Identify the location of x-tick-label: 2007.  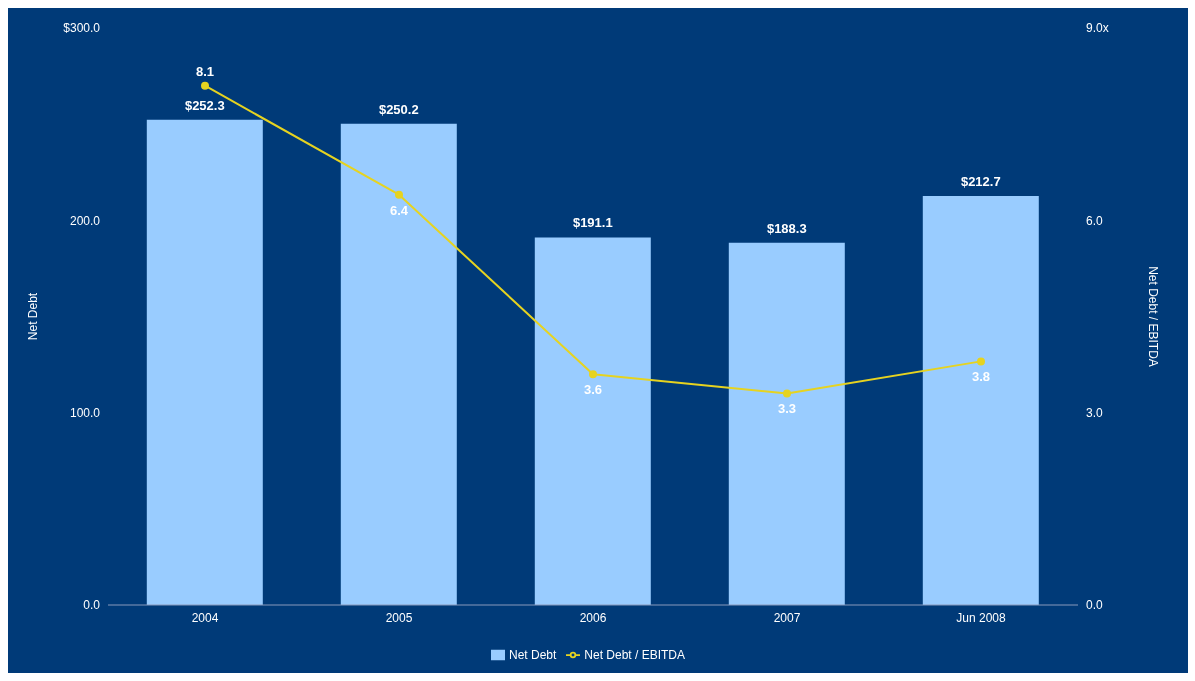
(787, 617).